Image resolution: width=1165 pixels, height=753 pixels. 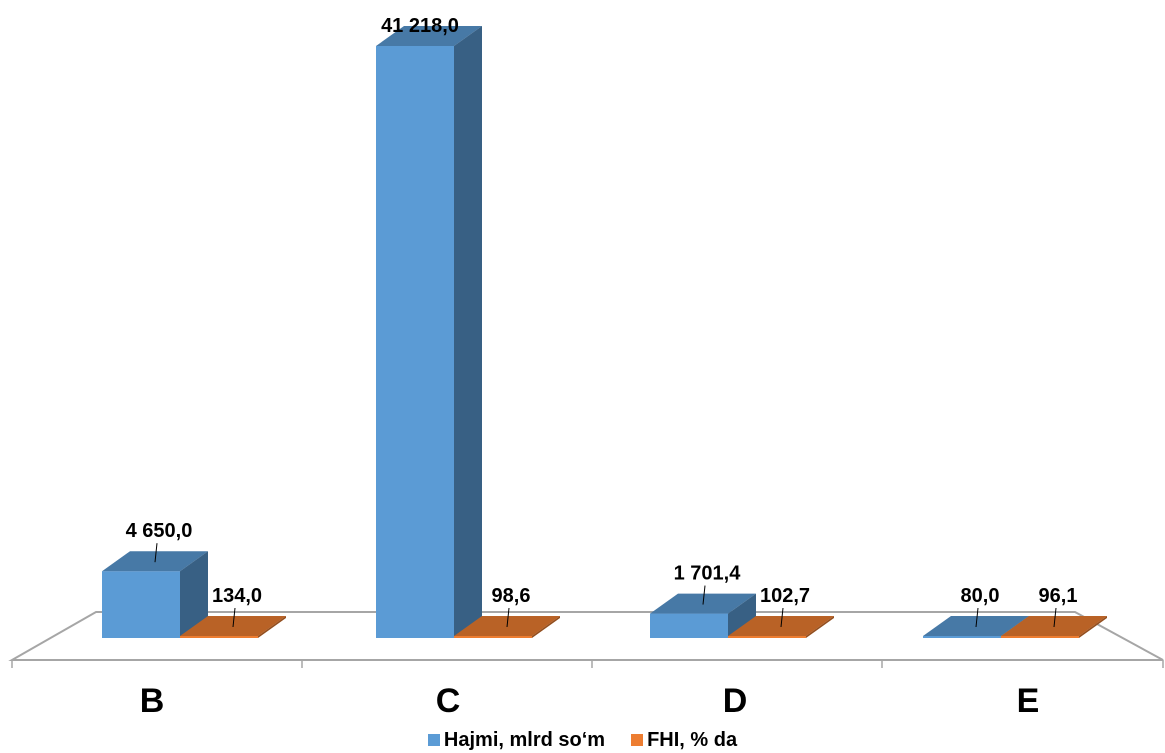 What do you see at coordinates (1028, 701) in the screenshot?
I see `category-label-E: E` at bounding box center [1028, 701].